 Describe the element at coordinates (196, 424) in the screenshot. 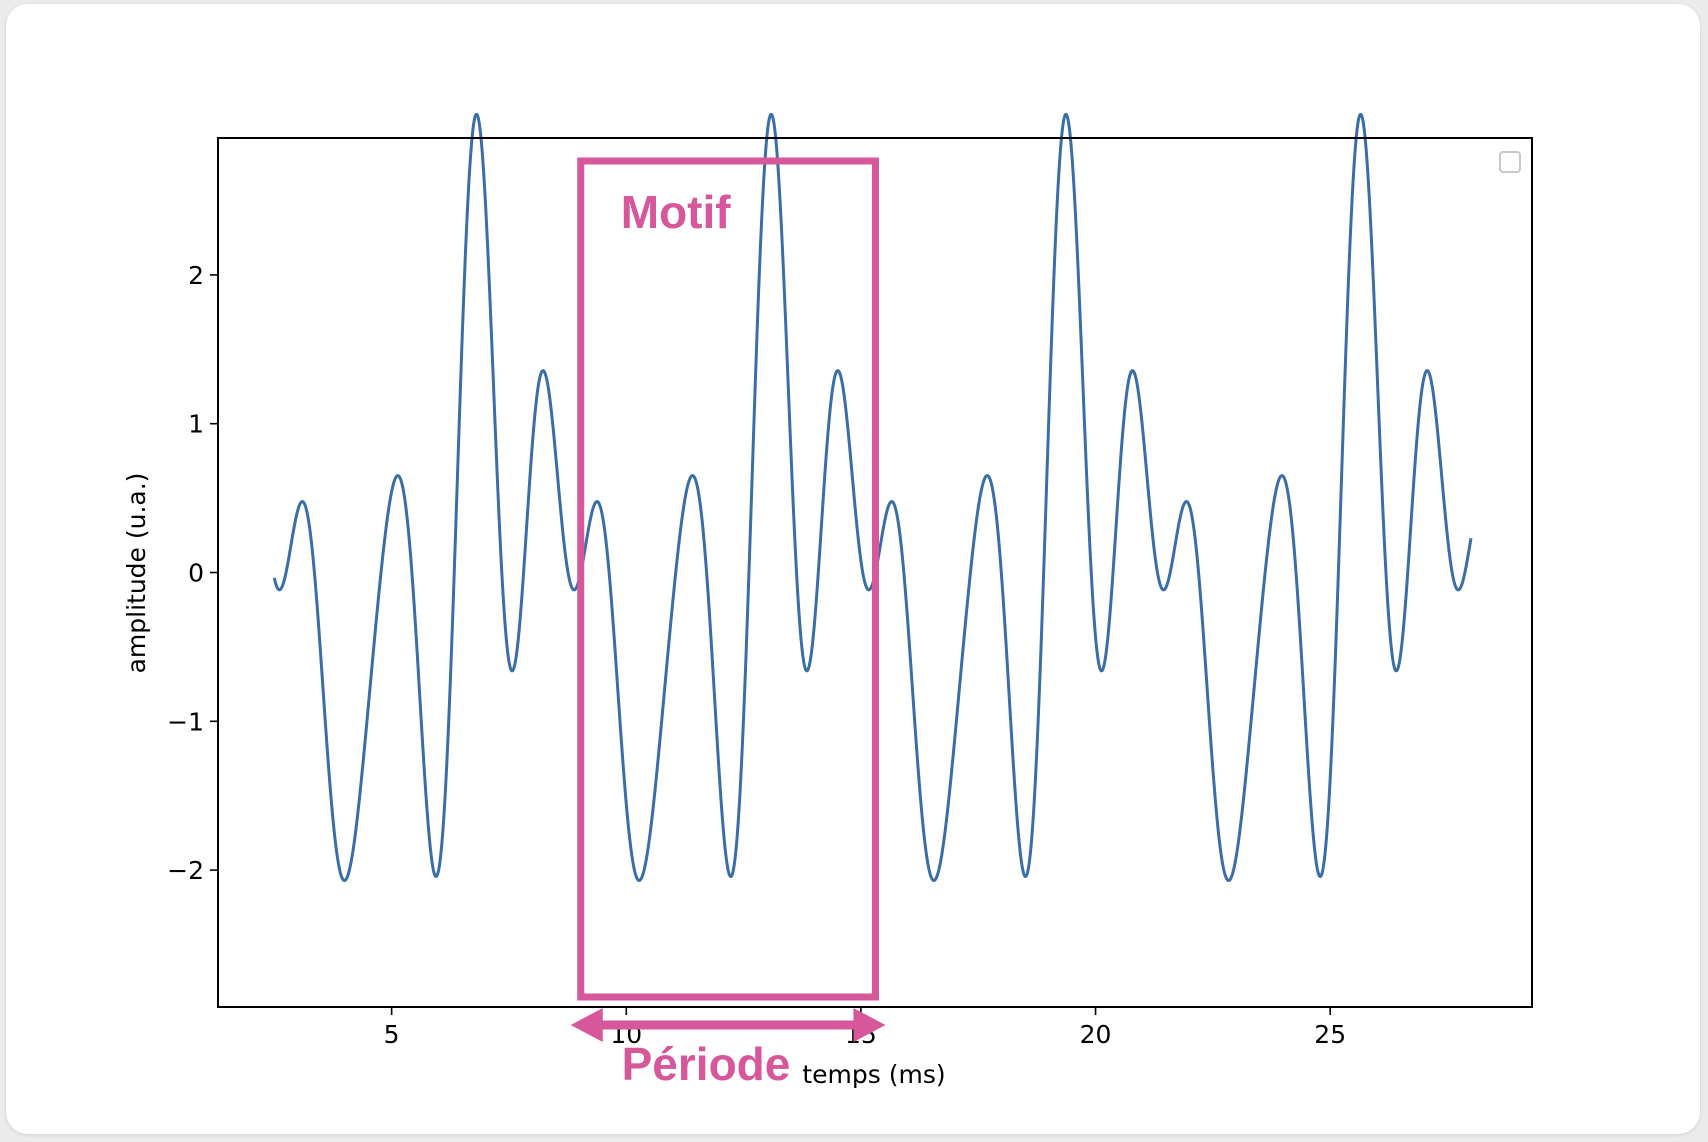

I see `y-tick-label: 1` at that location.